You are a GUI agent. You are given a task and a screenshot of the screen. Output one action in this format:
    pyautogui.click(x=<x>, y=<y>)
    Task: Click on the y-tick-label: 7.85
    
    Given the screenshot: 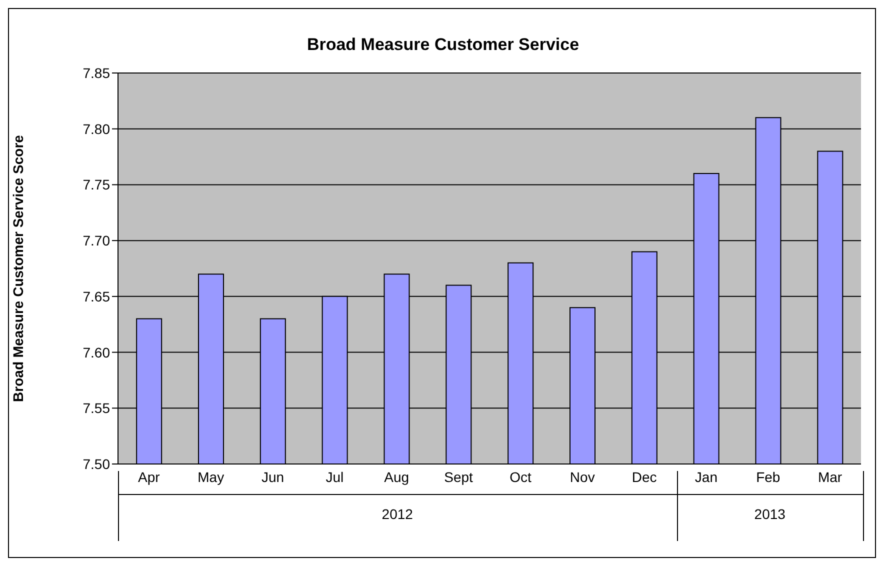 What is the action you would take?
    pyautogui.click(x=96, y=72)
    